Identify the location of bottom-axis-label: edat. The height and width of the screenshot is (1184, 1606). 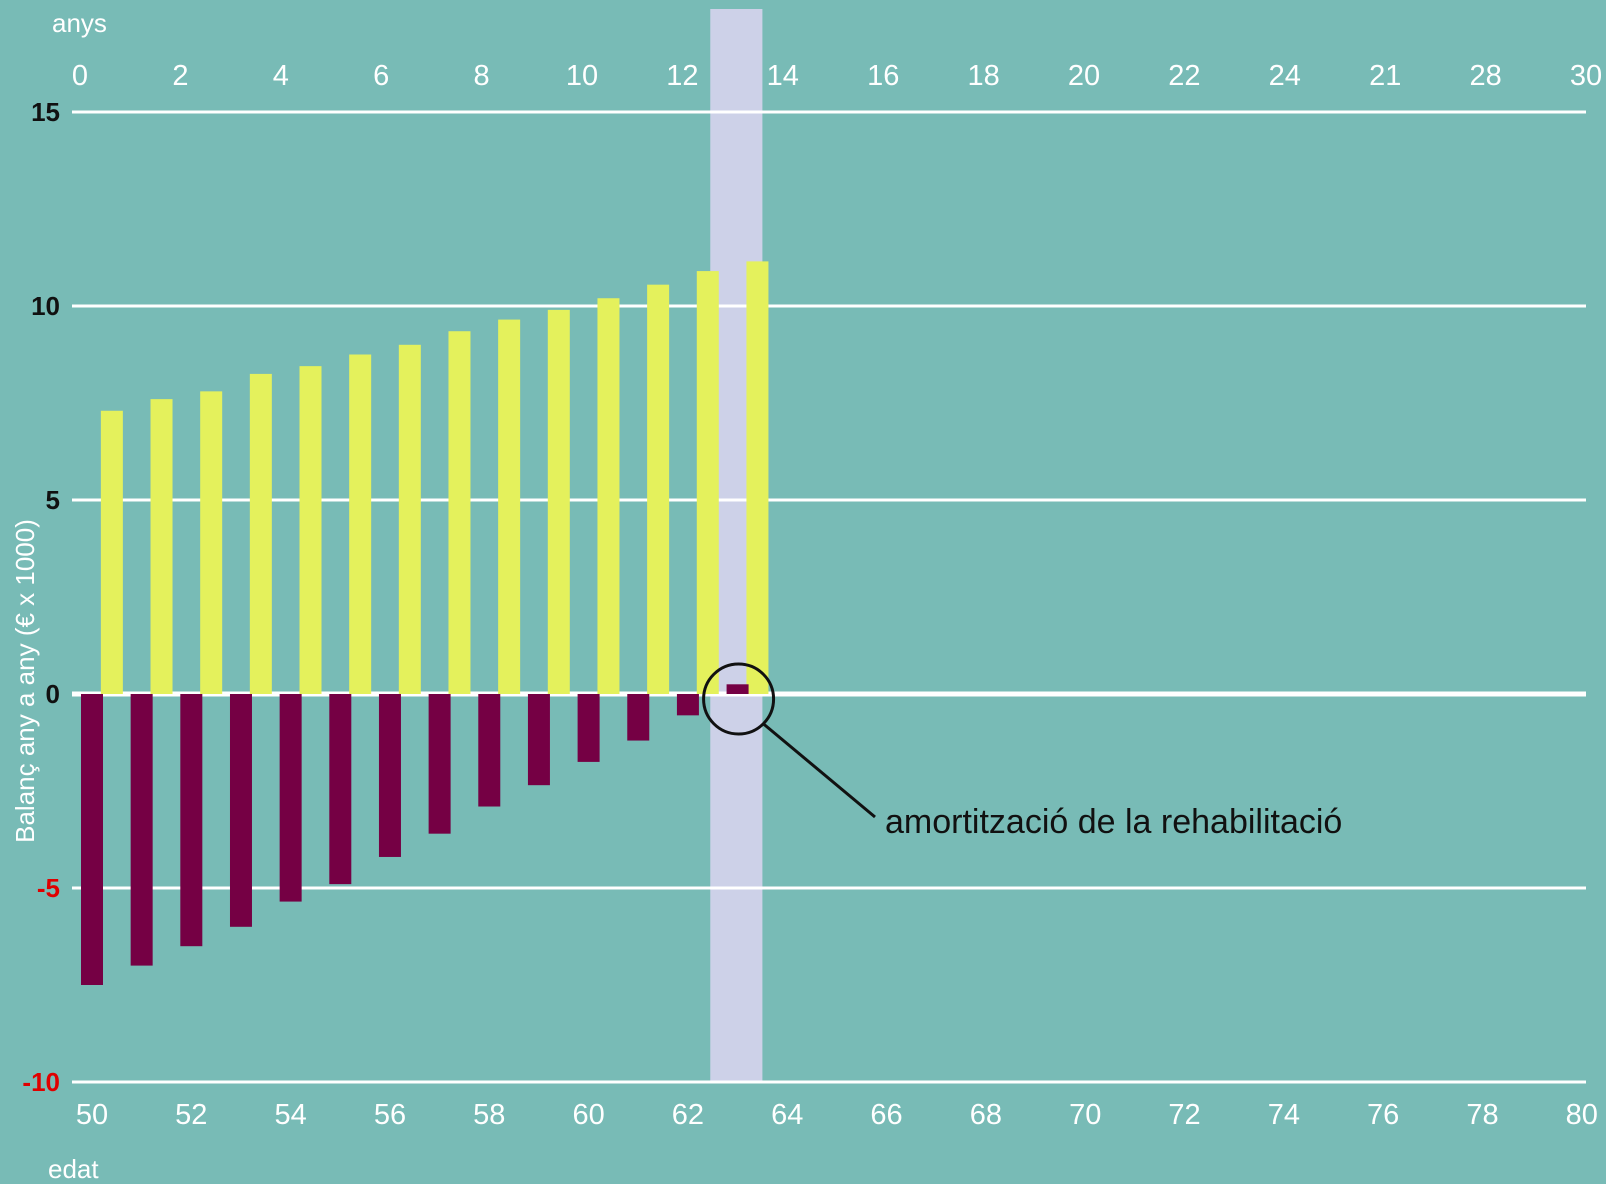
(73, 1169).